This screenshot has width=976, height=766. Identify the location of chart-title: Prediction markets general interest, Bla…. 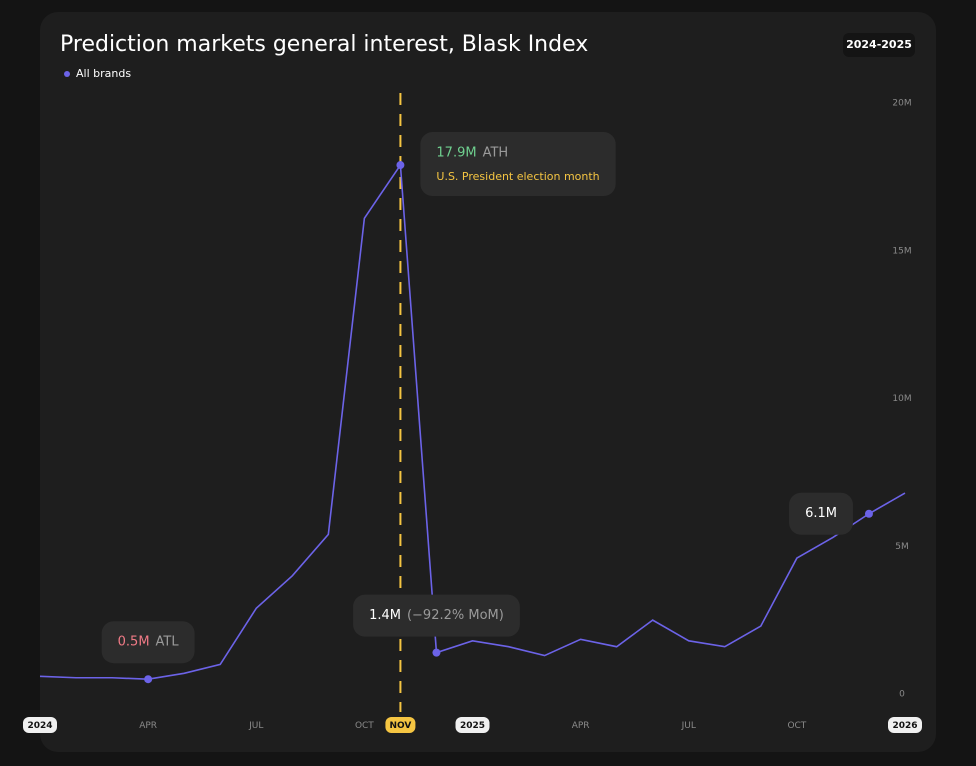
(324, 44).